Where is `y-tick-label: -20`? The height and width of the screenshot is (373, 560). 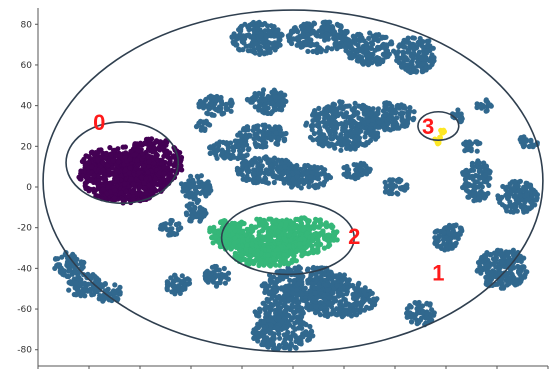
y-tick-label: -20 is located at coordinates (24, 229).